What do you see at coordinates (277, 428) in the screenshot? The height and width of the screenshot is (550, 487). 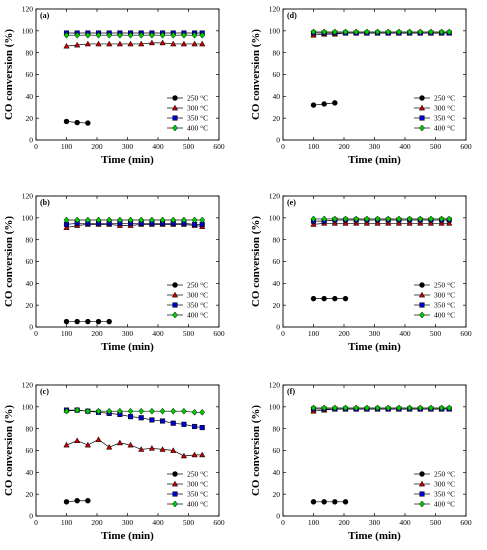 I see `y-tick-label: 80` at bounding box center [277, 428].